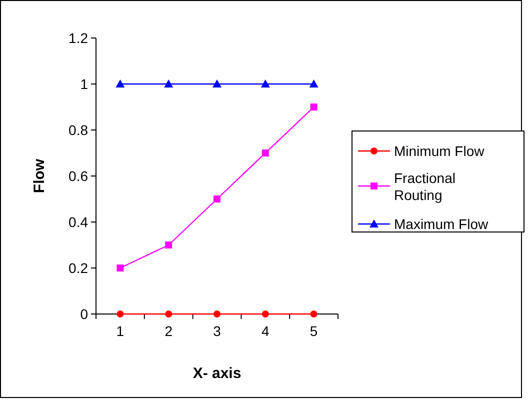  Describe the element at coordinates (39, 176) in the screenshot. I see `y-axis-title: Flow` at that location.